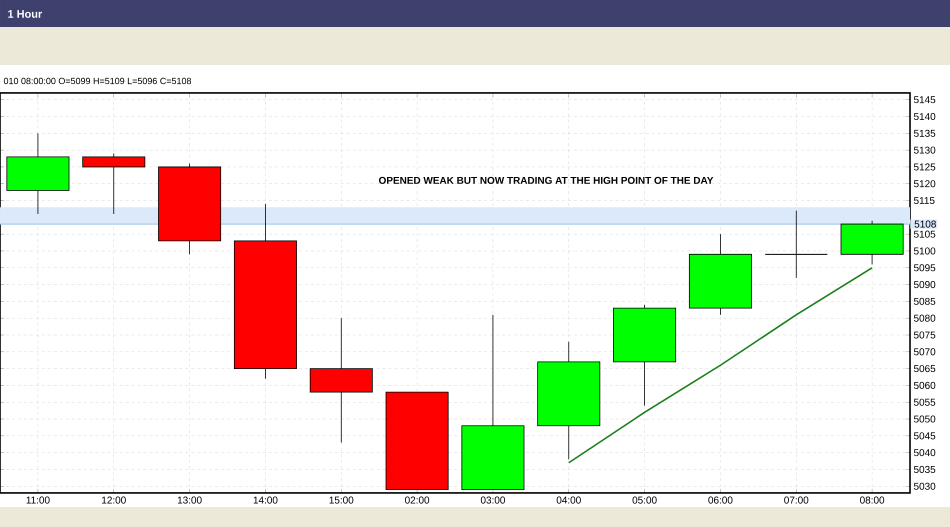  What do you see at coordinates (925, 184) in the screenshot?
I see `y-tick-label: 5120` at bounding box center [925, 184].